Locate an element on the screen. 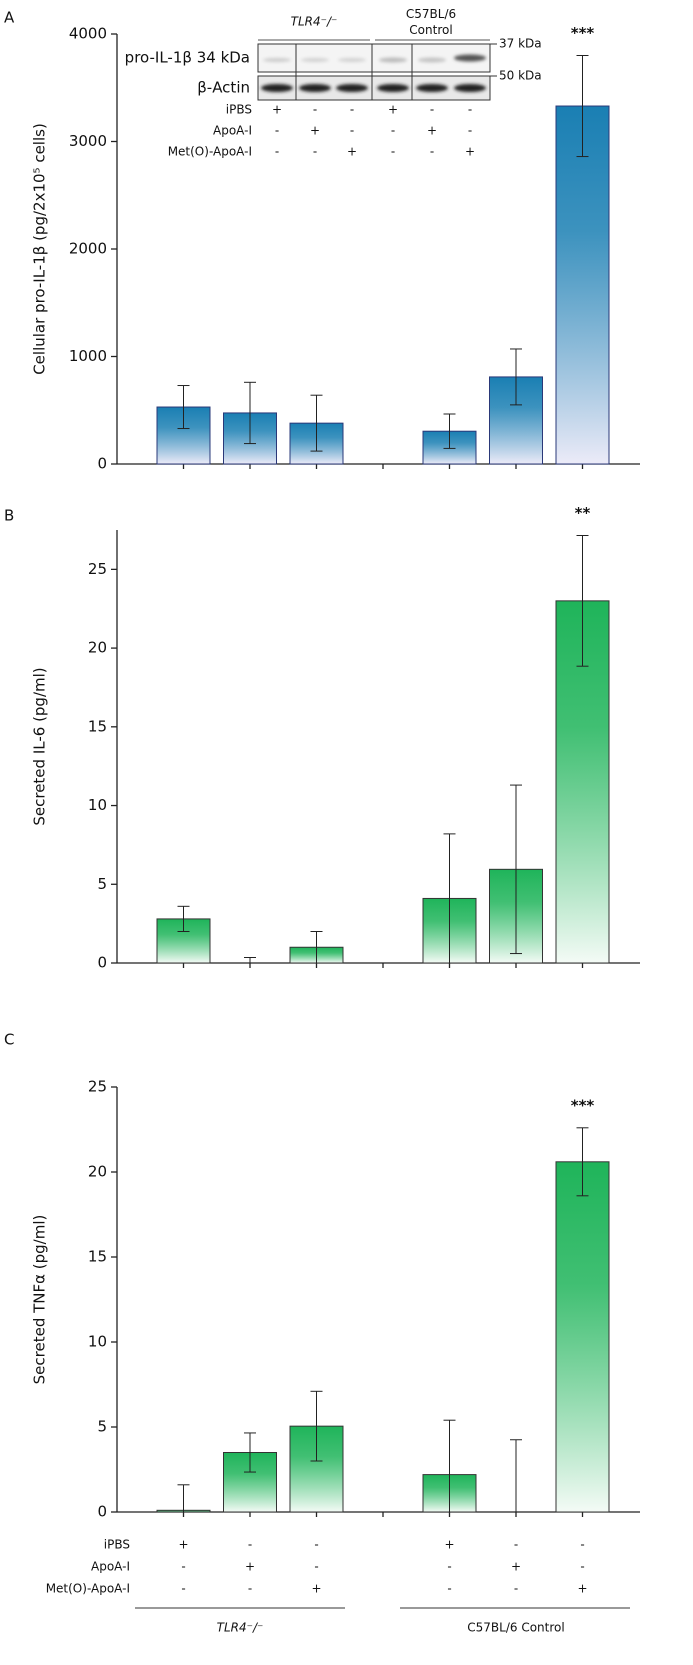 Image resolution: width=693 pixels, height=1665 pixels. panel-letter: C is located at coordinates (9, 1040).